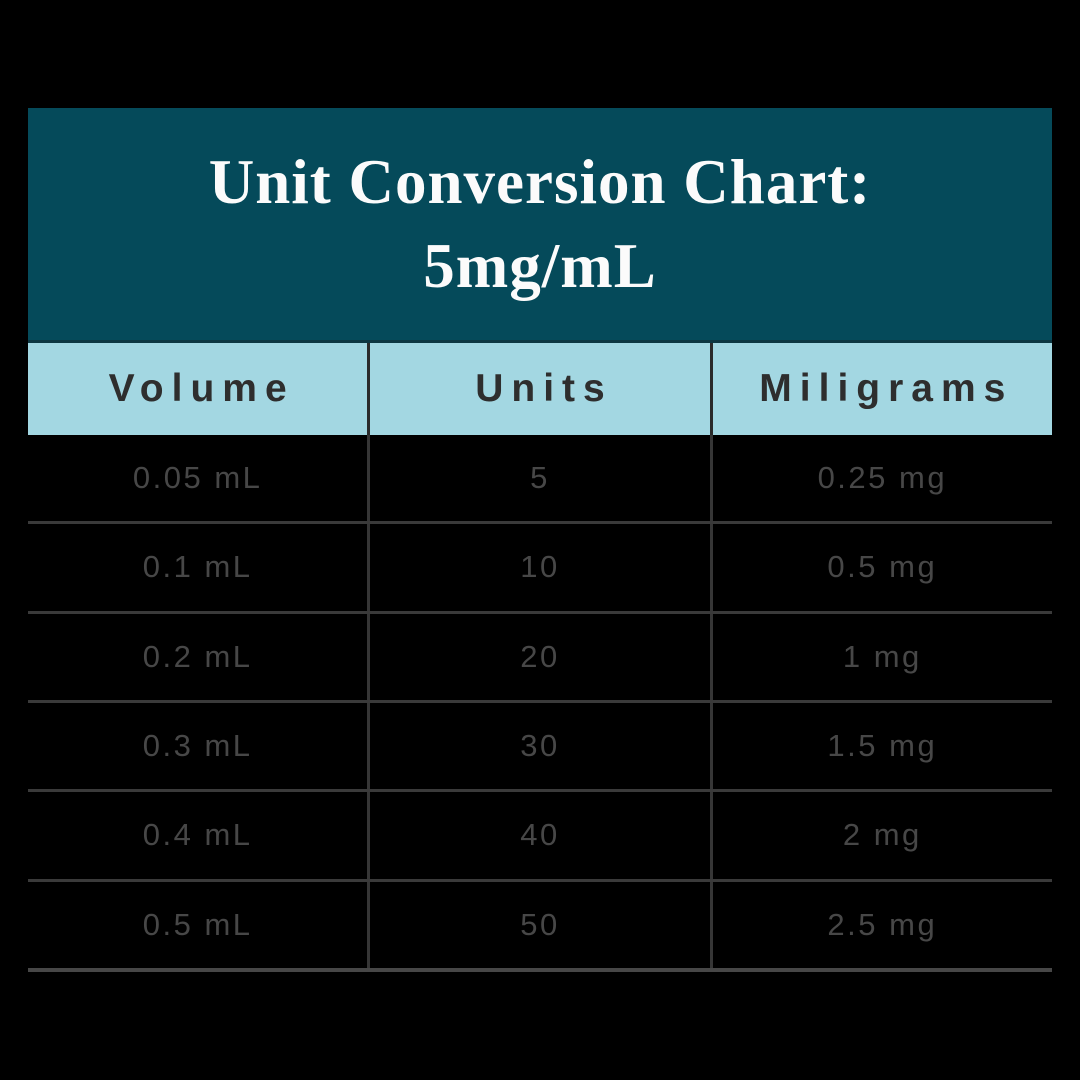  Describe the element at coordinates (201, 388) in the screenshot. I see `column-header-volume: Volume` at that location.